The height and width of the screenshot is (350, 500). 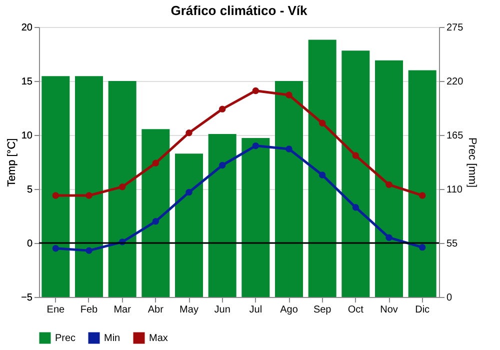 What do you see at coordinates (322, 310) in the screenshot?
I see `x-tick-label: Sep` at bounding box center [322, 310].